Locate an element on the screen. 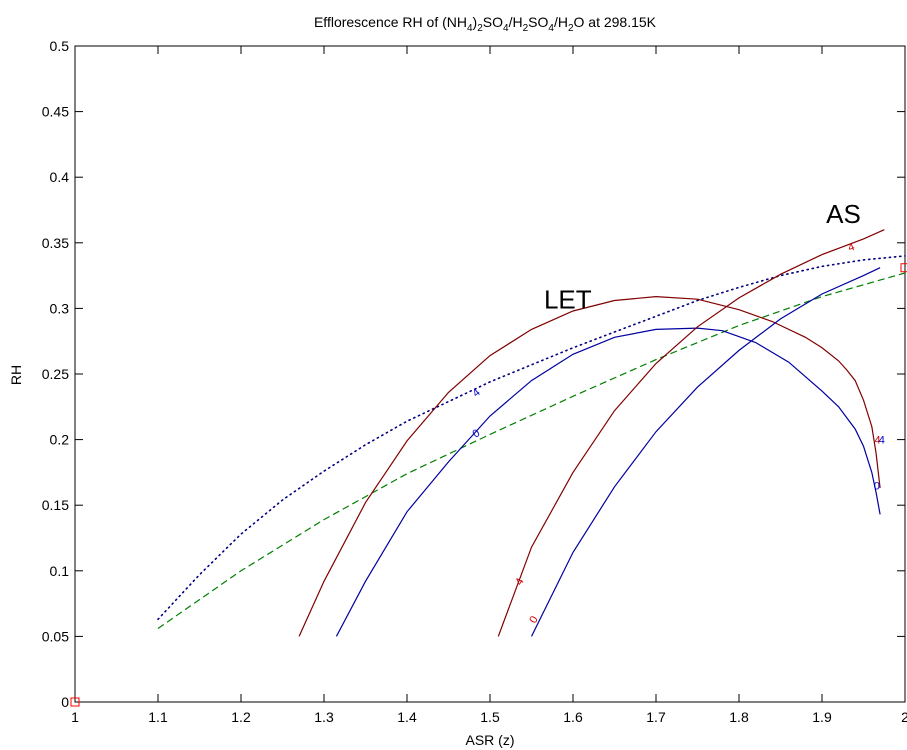 The width and height of the screenshot is (907, 750). x-tick-label: 1.5 is located at coordinates (490, 717).